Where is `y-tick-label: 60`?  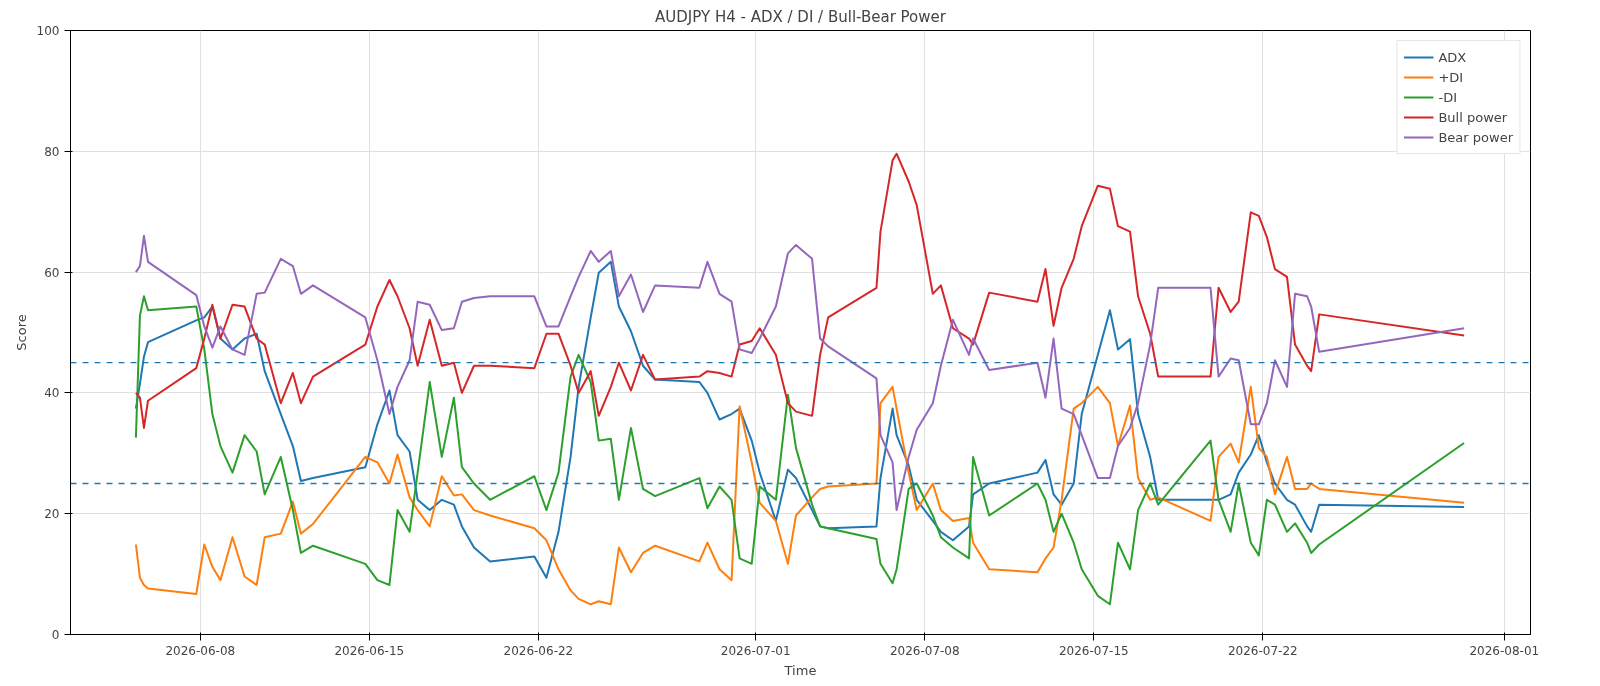
y-tick-label: 60 is located at coordinates (52, 272).